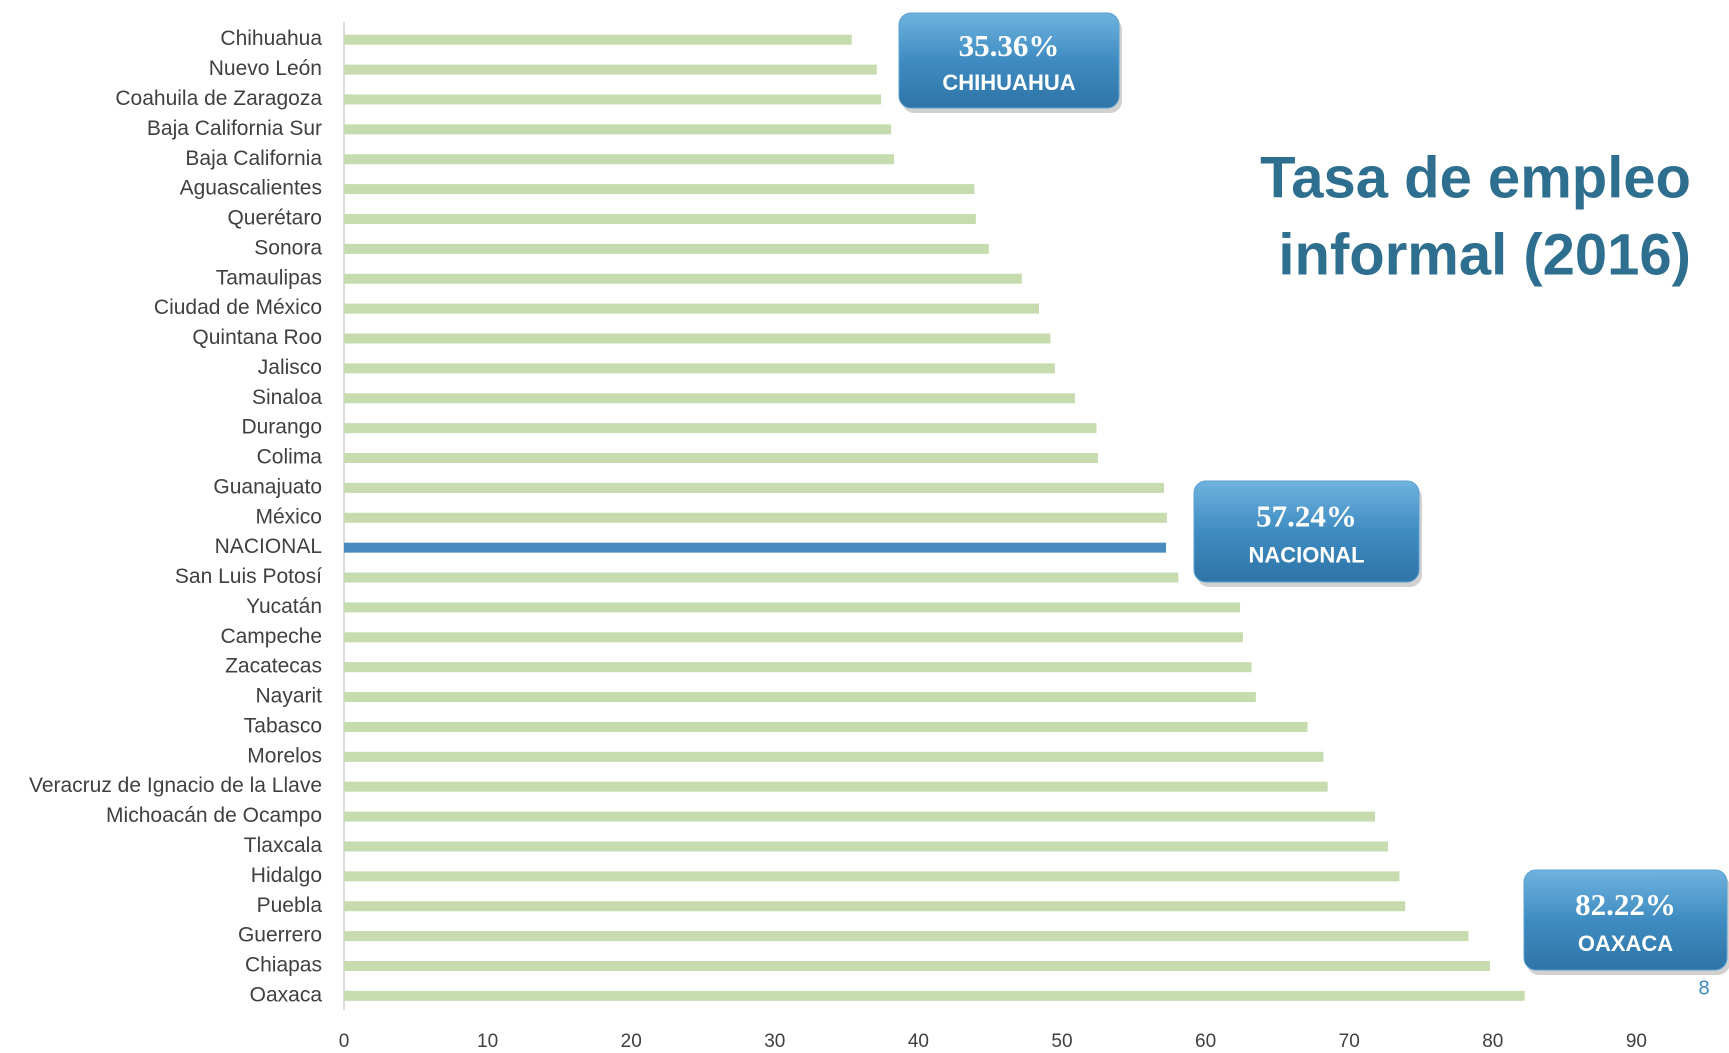 This screenshot has height=1053, width=1729. Describe the element at coordinates (288, 516) in the screenshot. I see `y-tick-label: México` at that location.